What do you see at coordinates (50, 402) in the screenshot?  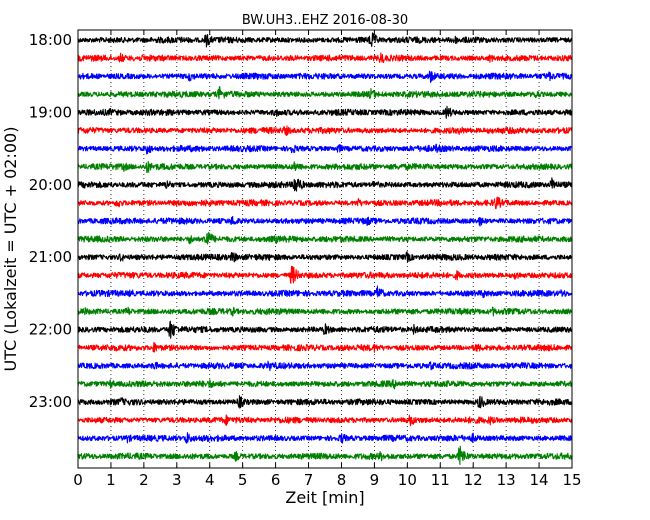 I see `y-tick-label: 23:00` at bounding box center [50, 402].